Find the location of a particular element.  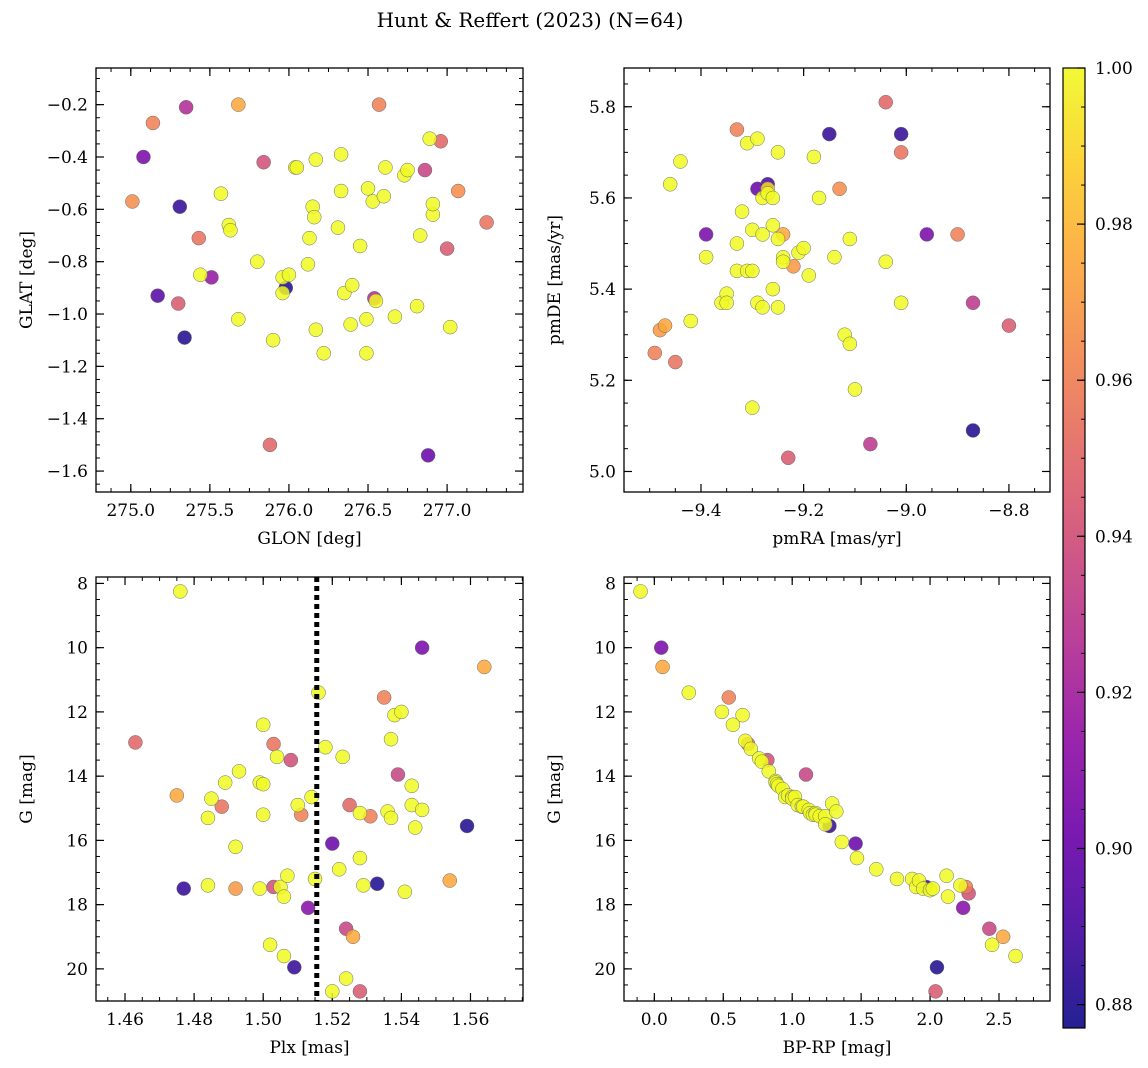

colorbar: 0.88 0.90 0.92 0.94 0.96 0.98 1.00 is located at coordinates (1097, 544).